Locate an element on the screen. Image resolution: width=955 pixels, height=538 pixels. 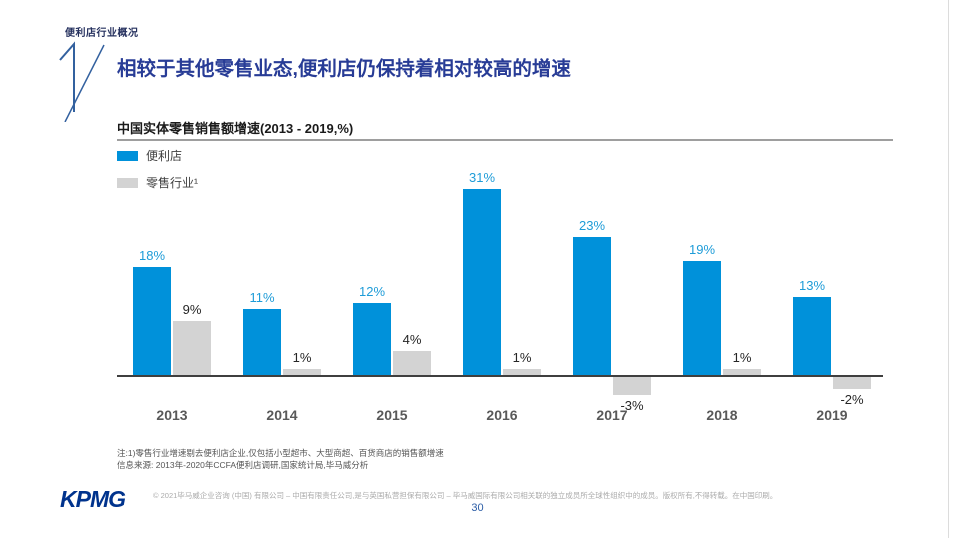
bar-retail-industry-2018 is located at coordinates (742, 372).